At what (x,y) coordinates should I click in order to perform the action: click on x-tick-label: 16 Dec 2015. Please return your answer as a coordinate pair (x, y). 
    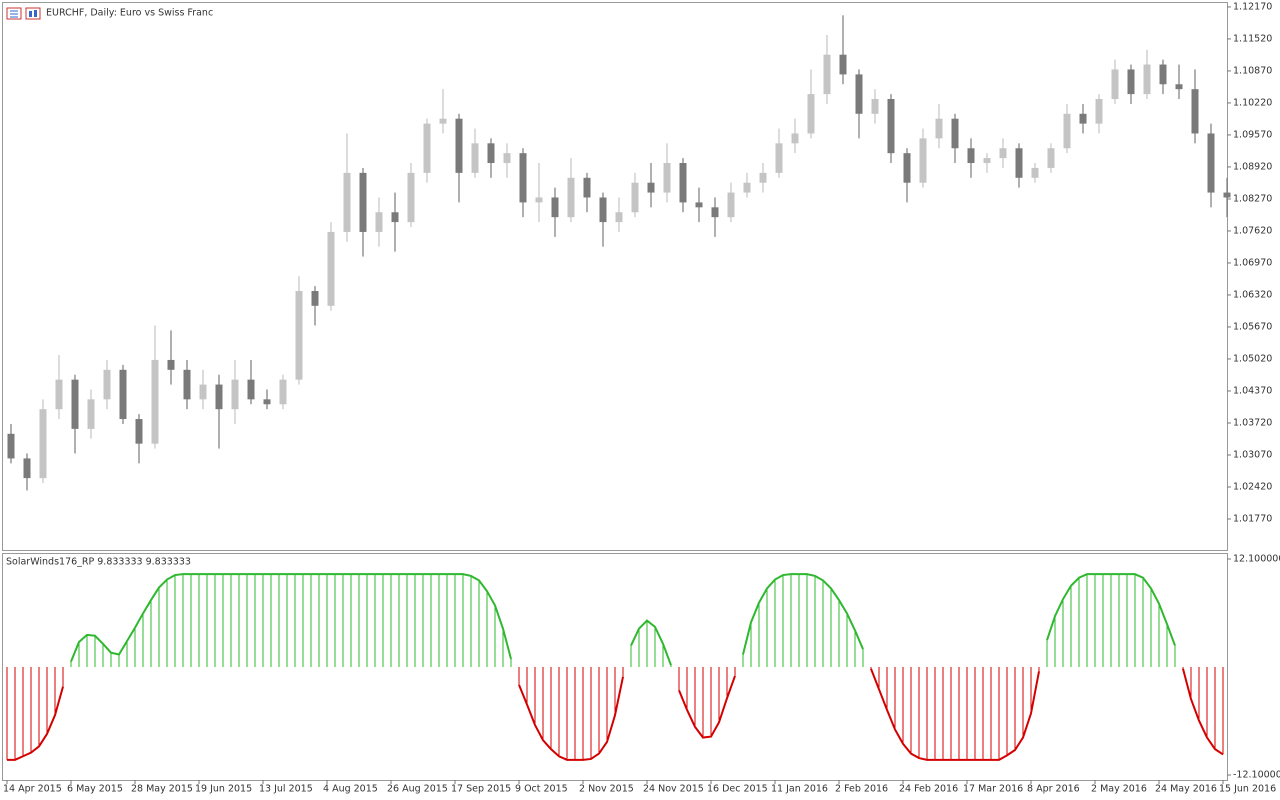
    Looking at the image, I should click on (737, 789).